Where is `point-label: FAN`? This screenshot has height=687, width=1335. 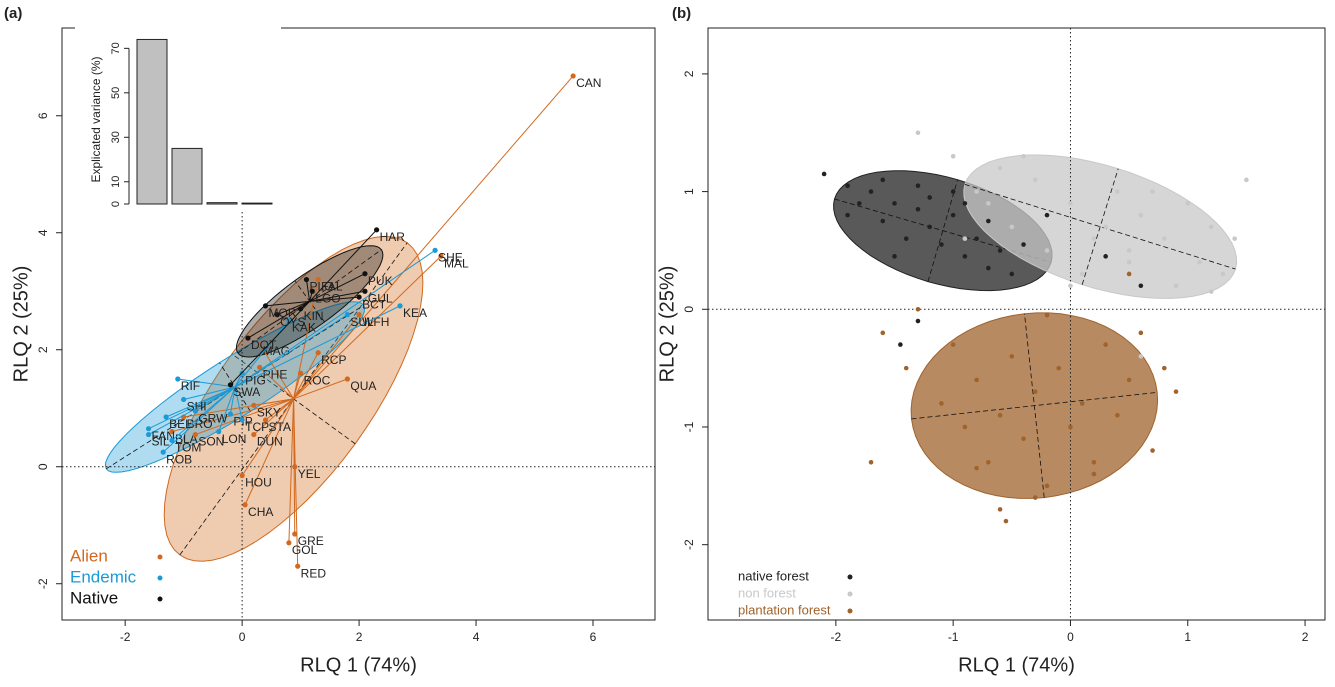 point-label: FAN is located at coordinates (163, 436).